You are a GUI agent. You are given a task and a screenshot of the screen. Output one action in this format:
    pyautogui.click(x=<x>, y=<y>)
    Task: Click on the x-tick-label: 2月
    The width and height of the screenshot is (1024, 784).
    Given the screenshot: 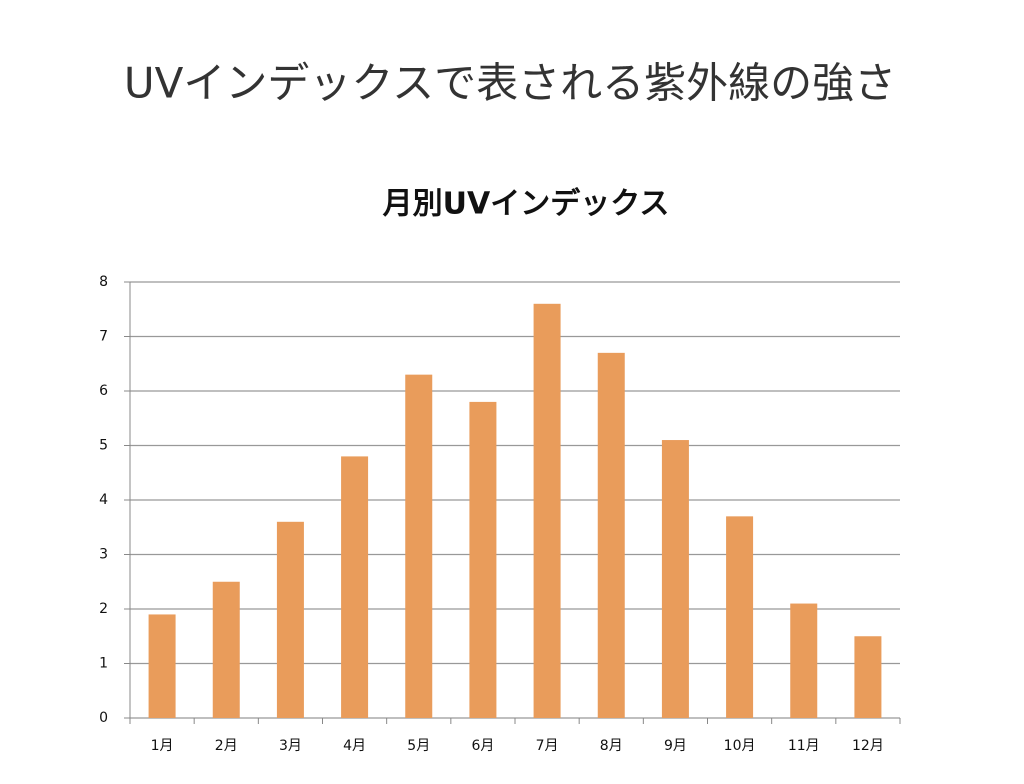 What is the action you would take?
    pyautogui.click(x=226, y=746)
    